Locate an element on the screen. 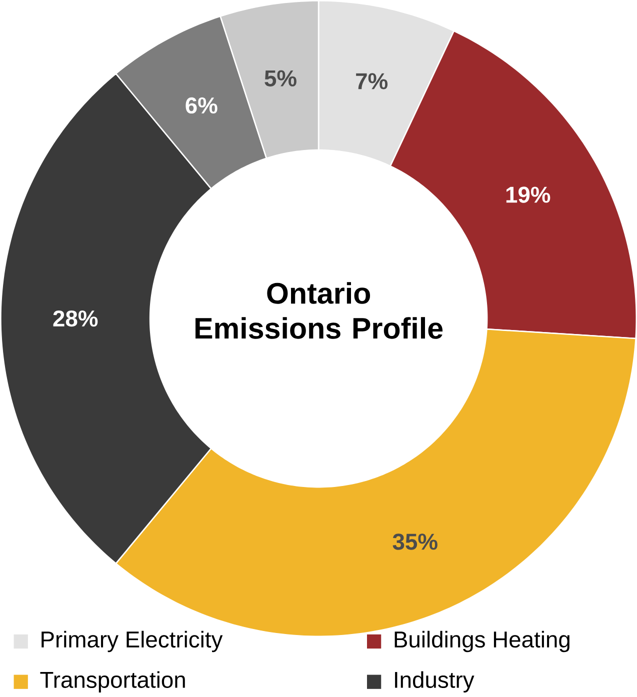 The width and height of the screenshot is (637, 697). legend-label: Industry is located at coordinates (434, 682).